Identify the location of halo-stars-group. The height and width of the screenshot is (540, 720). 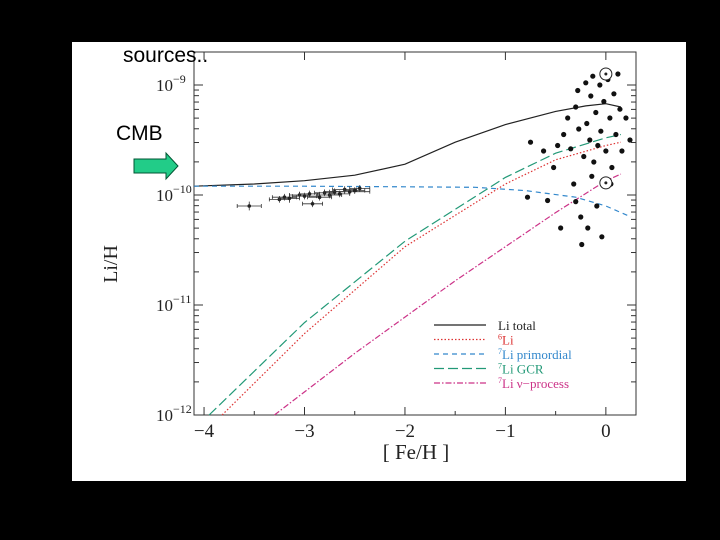
(303, 198).